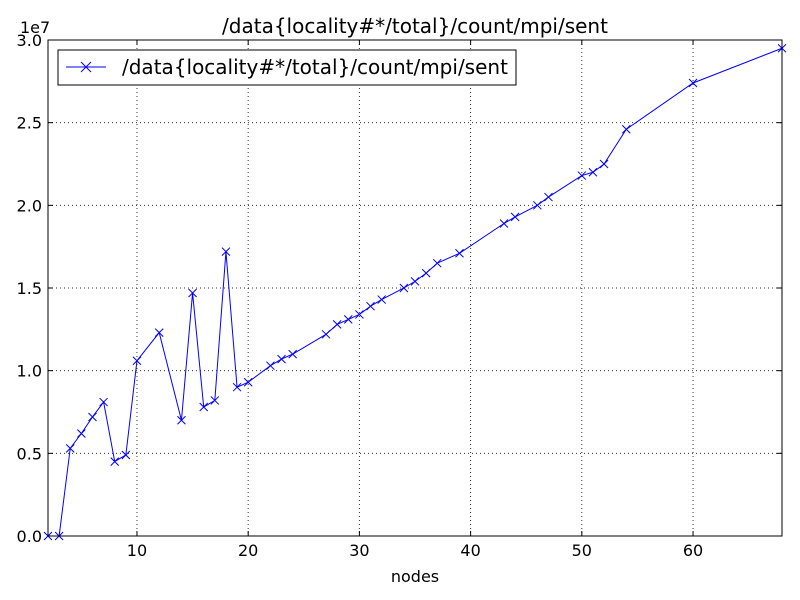  Describe the element at coordinates (248, 550) in the screenshot. I see `x-tick-label: 20` at that location.